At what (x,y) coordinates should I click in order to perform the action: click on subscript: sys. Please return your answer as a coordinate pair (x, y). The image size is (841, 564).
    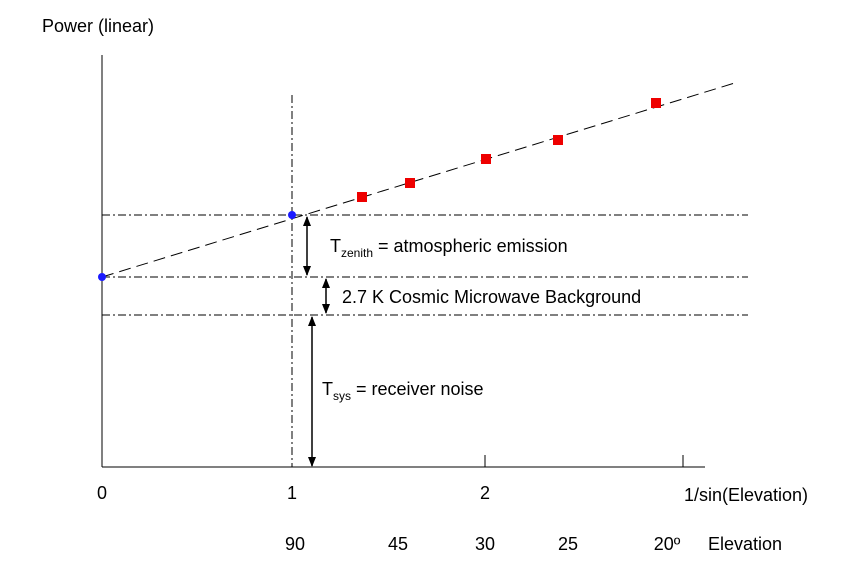
    Looking at the image, I should click on (342, 396).